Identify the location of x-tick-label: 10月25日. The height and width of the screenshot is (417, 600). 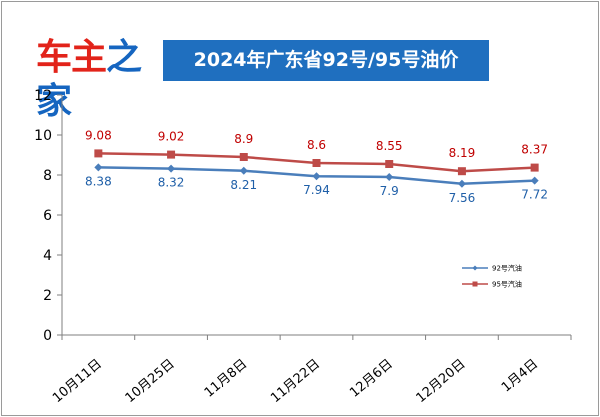
(150, 381).